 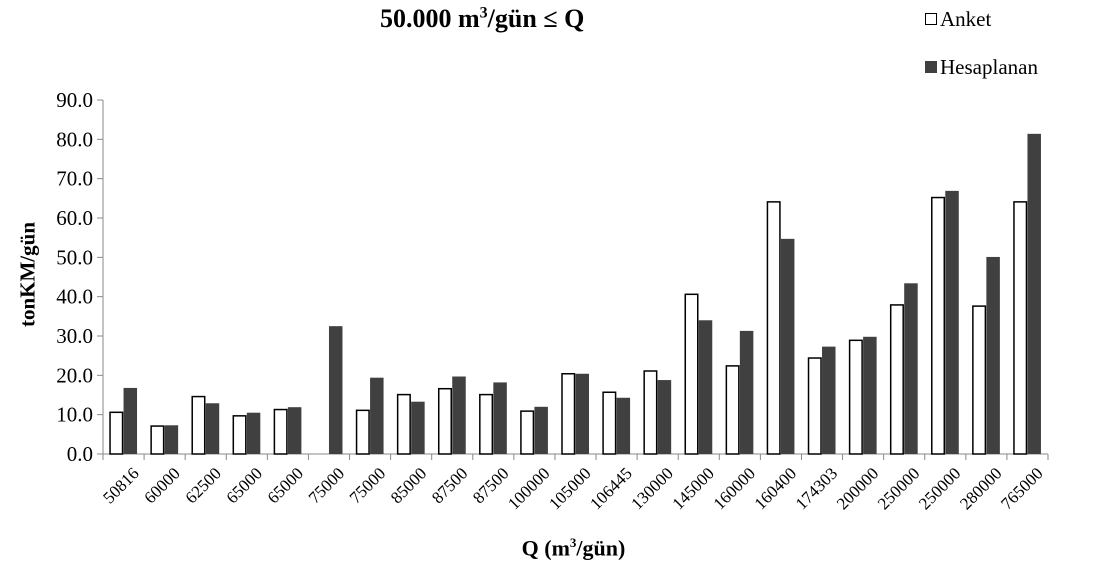 What do you see at coordinates (569, 488) in the screenshot?
I see `x-tick-label: 105000` at bounding box center [569, 488].